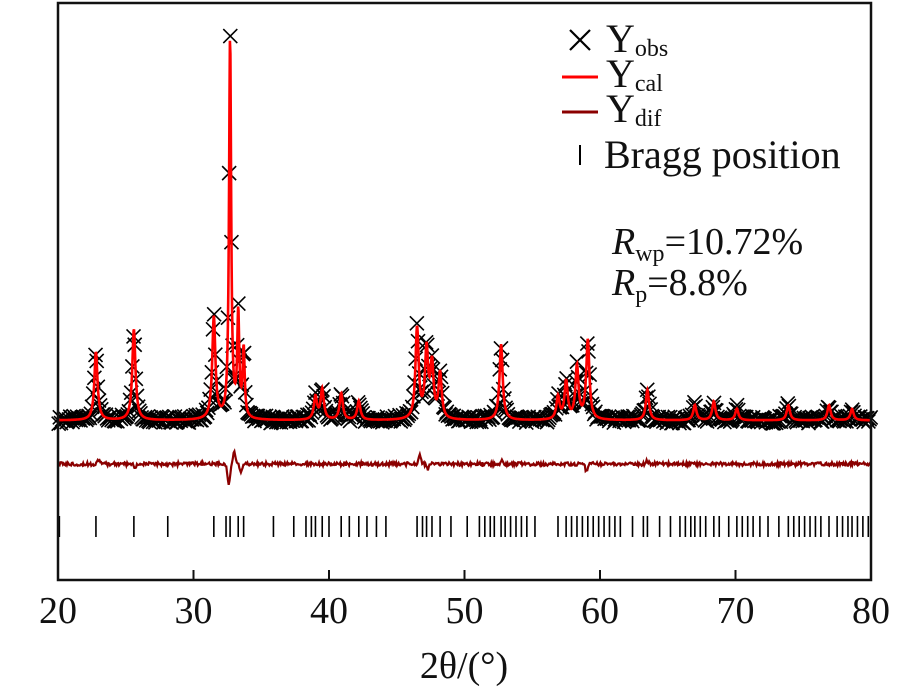 This screenshot has width=918, height=691. I want to click on difference-series-line, so click(464, 467).